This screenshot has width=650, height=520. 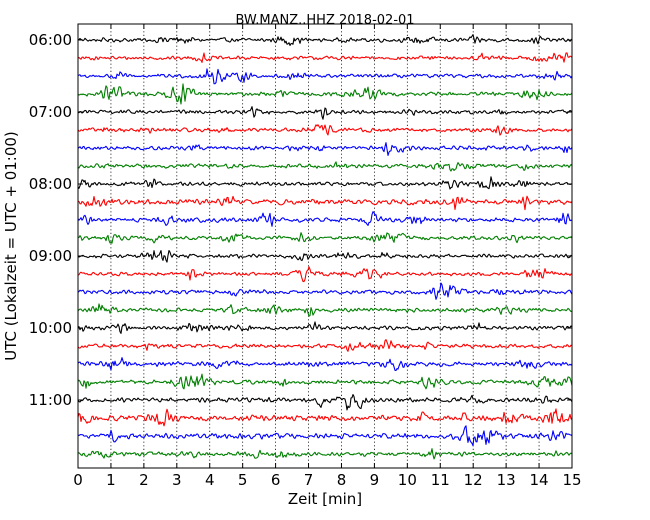 What do you see at coordinates (324, 20) in the screenshot?
I see `chart-title: BW.MANZ..HHZ 2018-02-01` at bounding box center [324, 20].